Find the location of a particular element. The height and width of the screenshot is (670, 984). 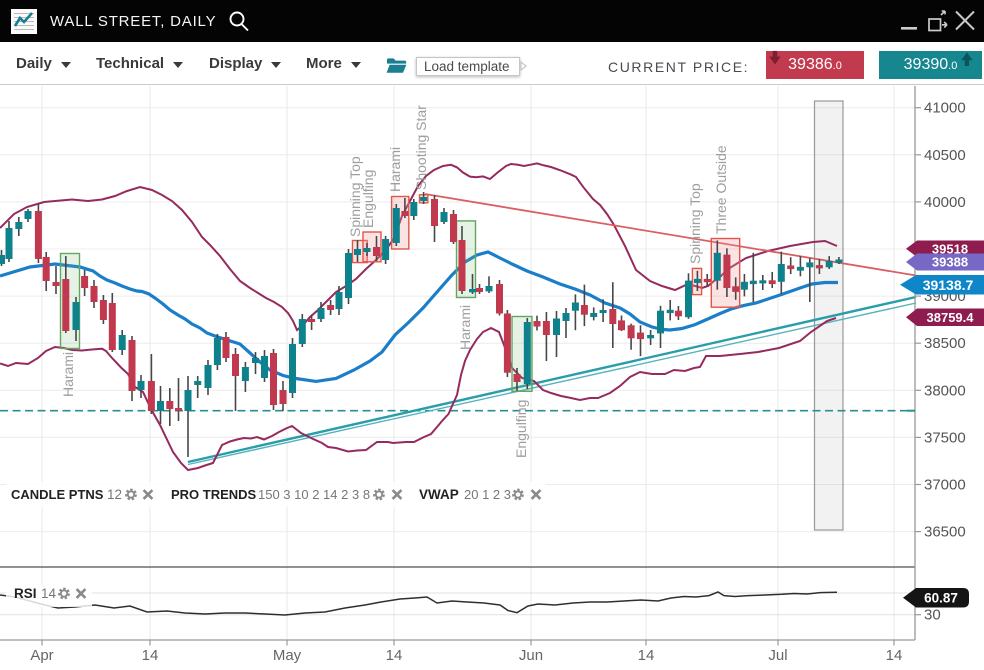

svg-text: 39518 is located at coordinates (950, 248).